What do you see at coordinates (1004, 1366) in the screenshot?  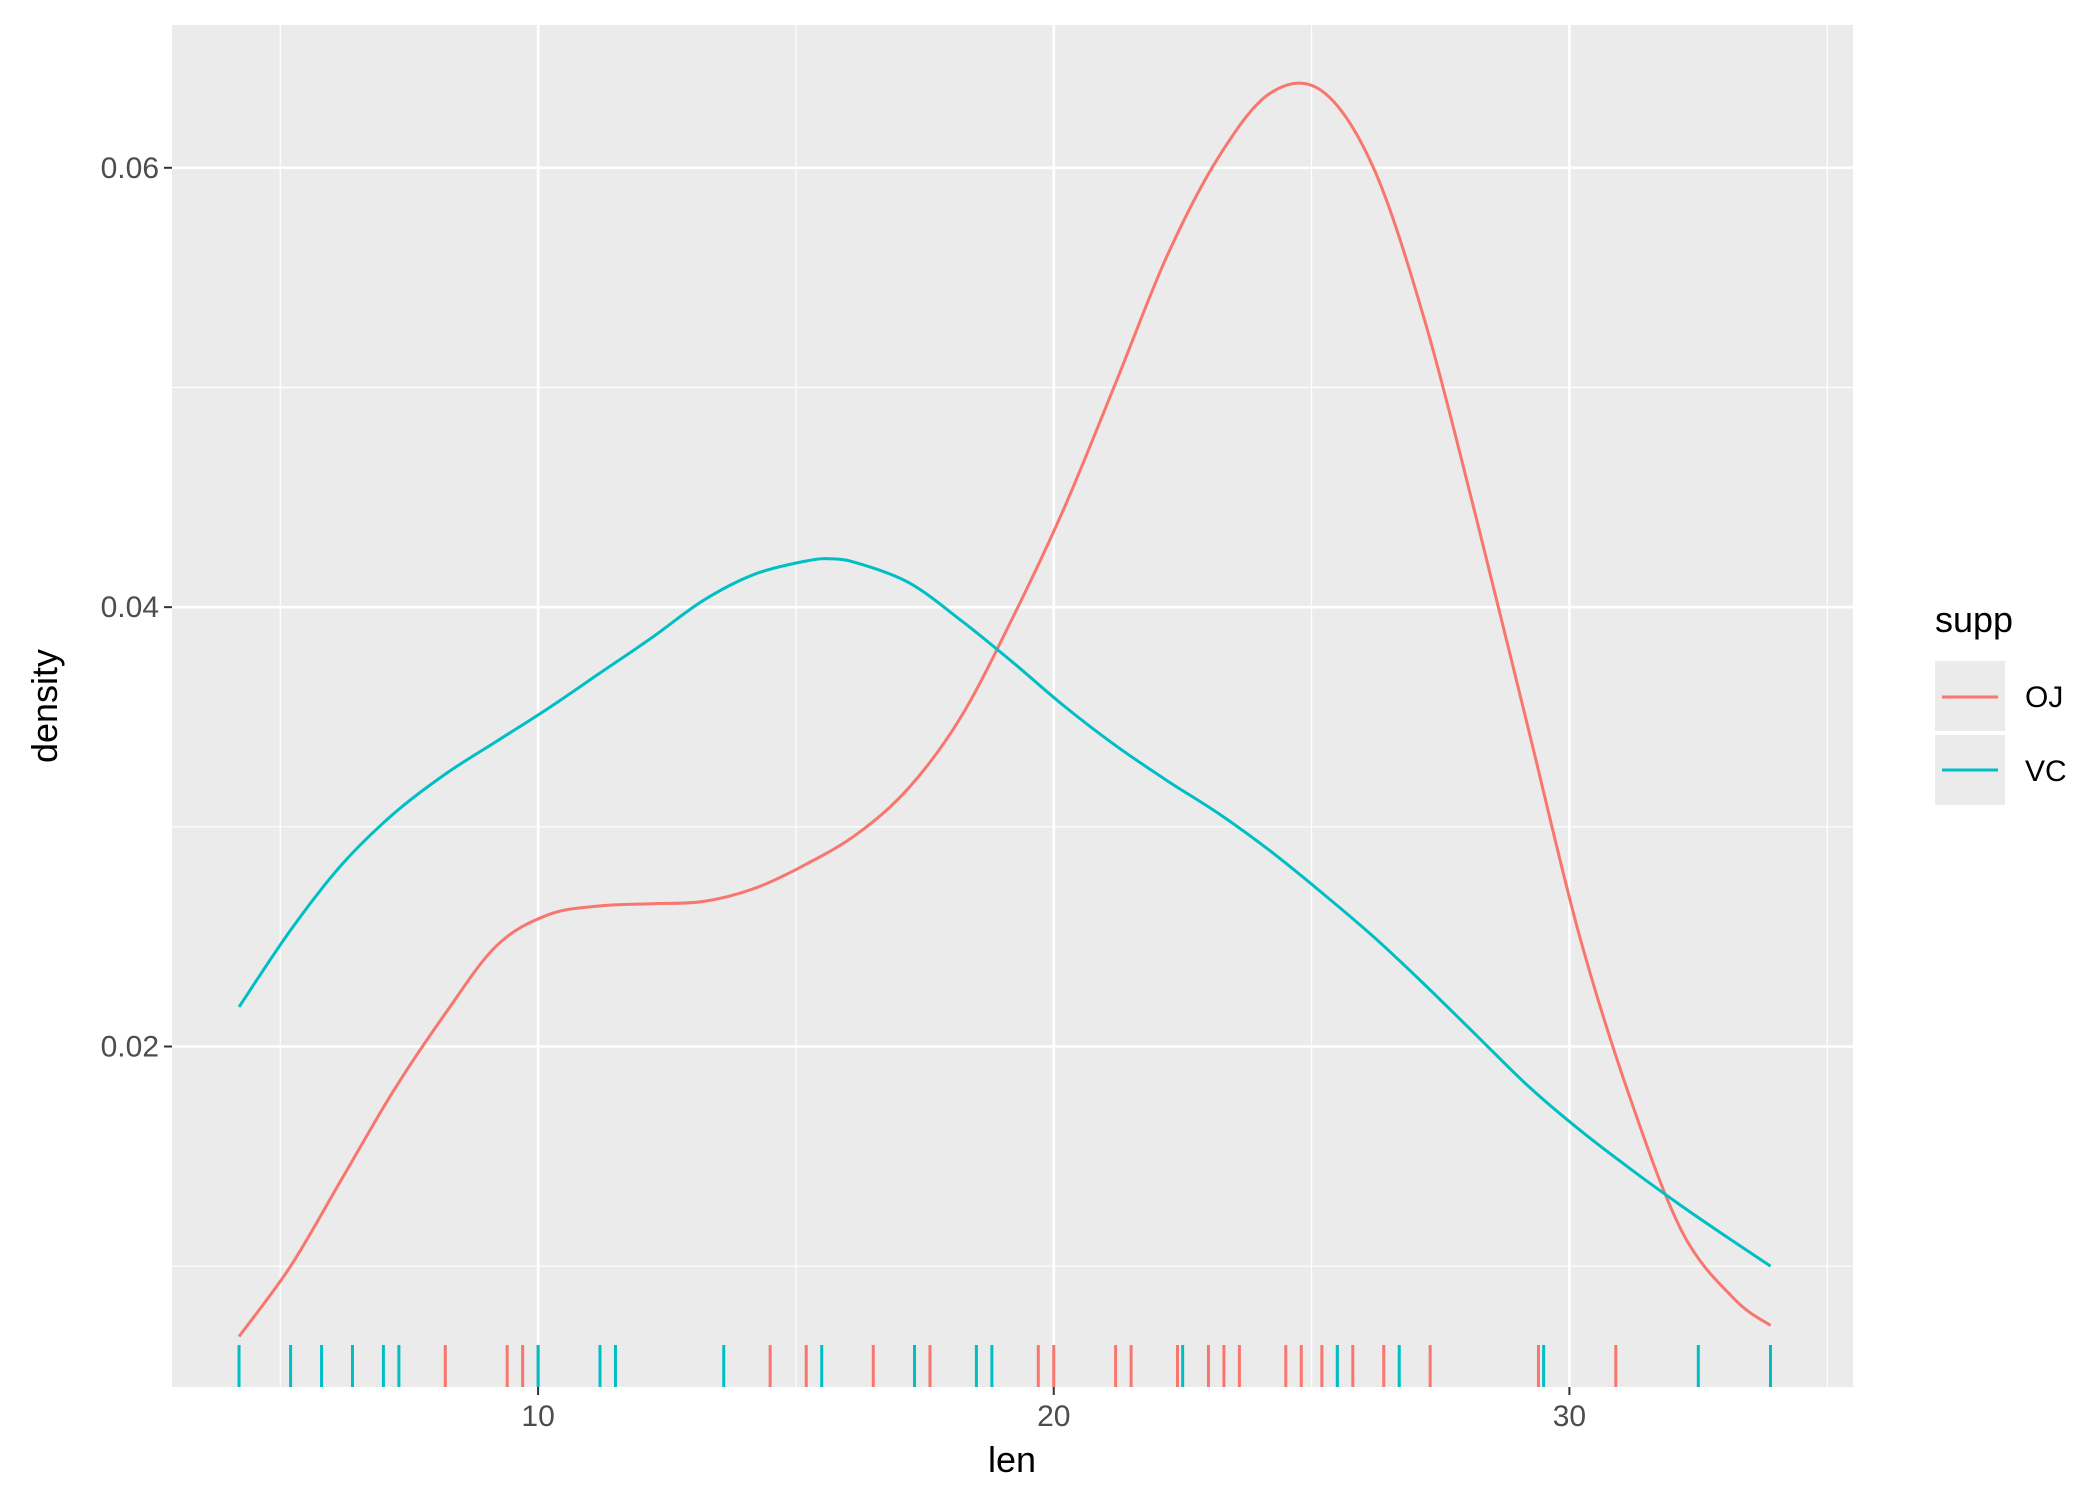 I see `rug-marks` at bounding box center [1004, 1366].